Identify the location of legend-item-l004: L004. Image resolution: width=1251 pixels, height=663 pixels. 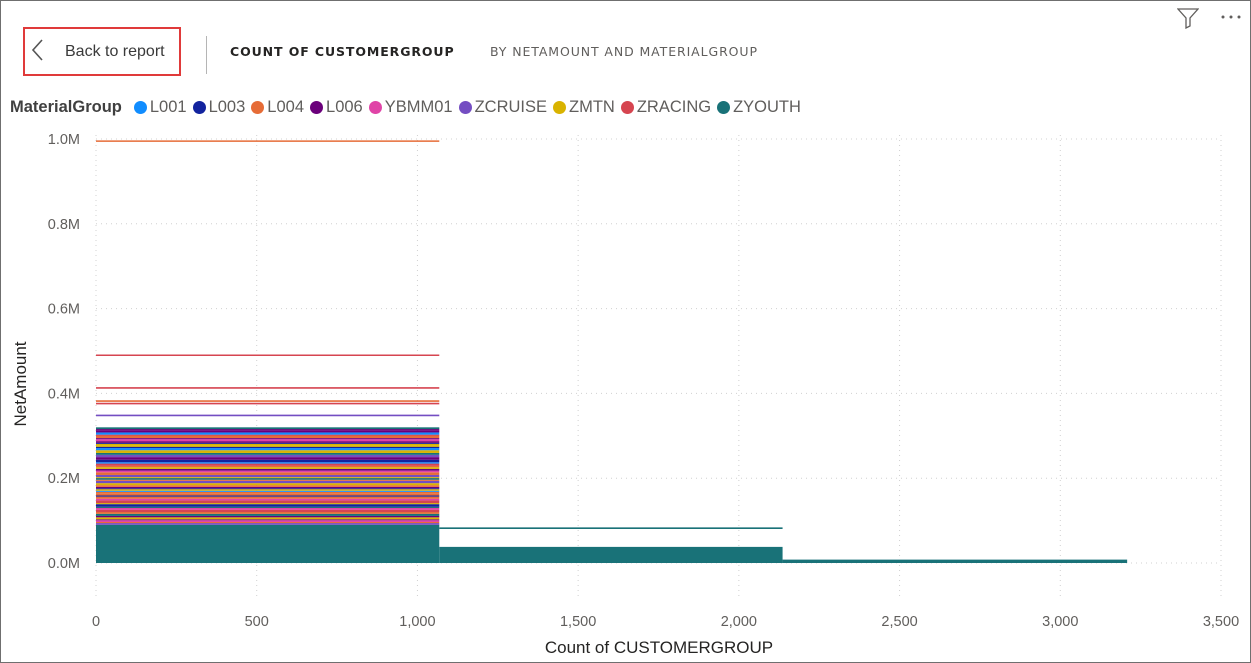
(277, 107).